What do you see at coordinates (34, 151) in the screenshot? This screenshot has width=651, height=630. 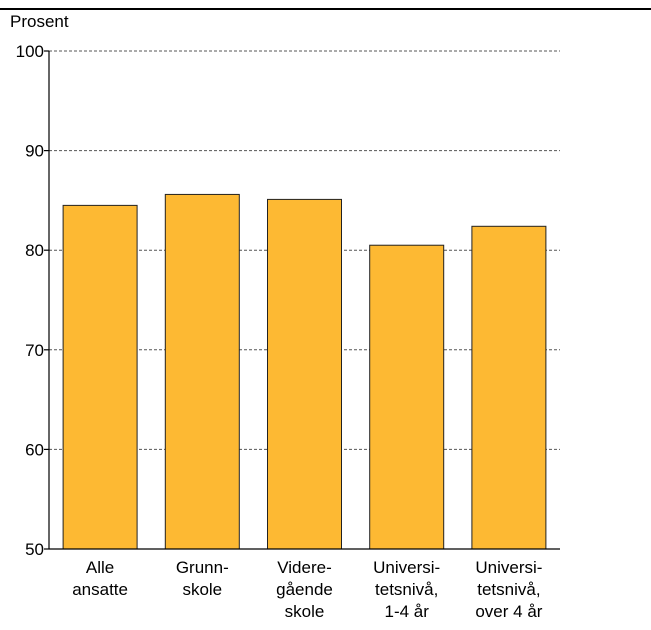 I see `y-tick-label: 90` at bounding box center [34, 151].